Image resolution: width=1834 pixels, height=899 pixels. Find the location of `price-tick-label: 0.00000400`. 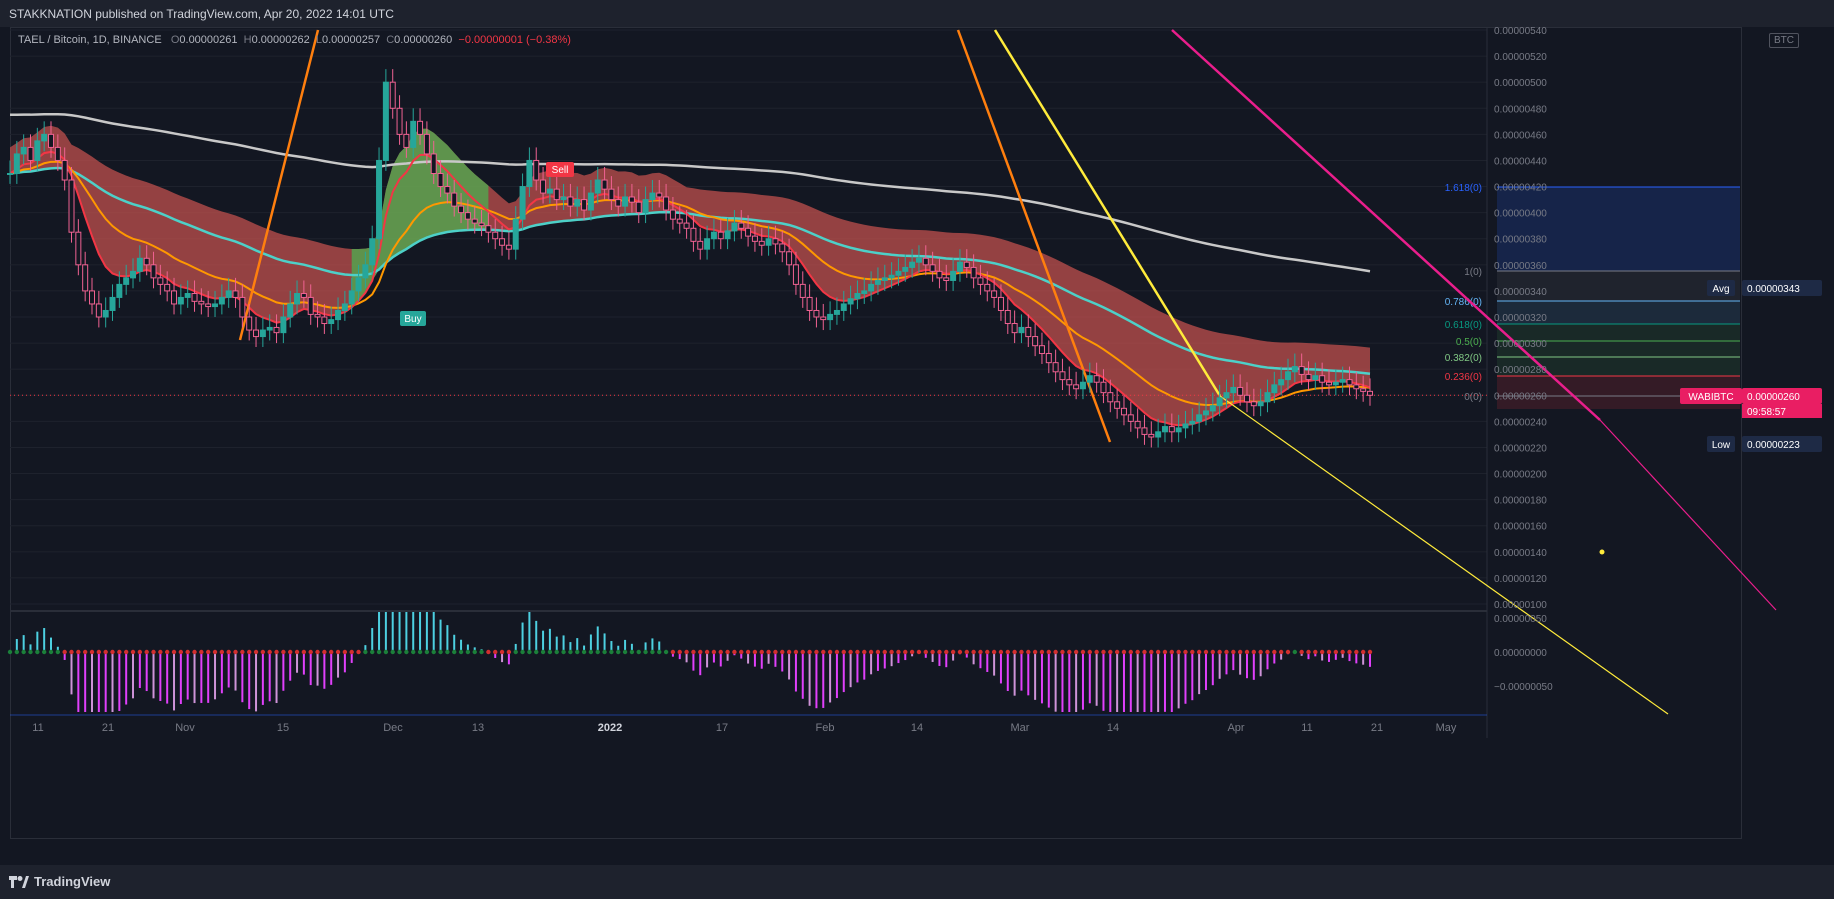

price-tick-label: 0.00000400 is located at coordinates (1520, 214).